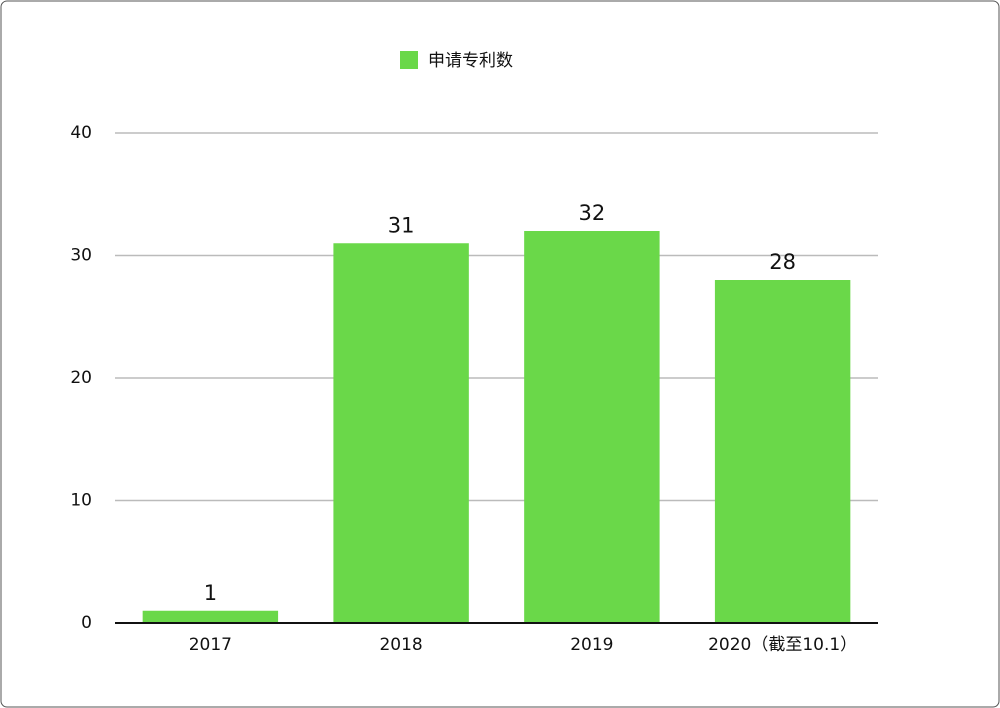 This screenshot has width=1000, height=708. Describe the element at coordinates (81, 256) in the screenshot. I see `y-tick-label: 30` at that location.